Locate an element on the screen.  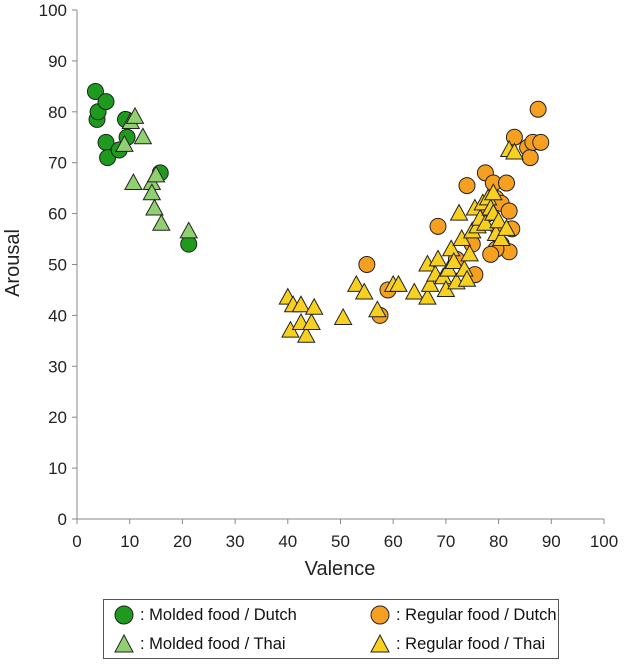
y-tick-label: 0 is located at coordinates (62, 519).